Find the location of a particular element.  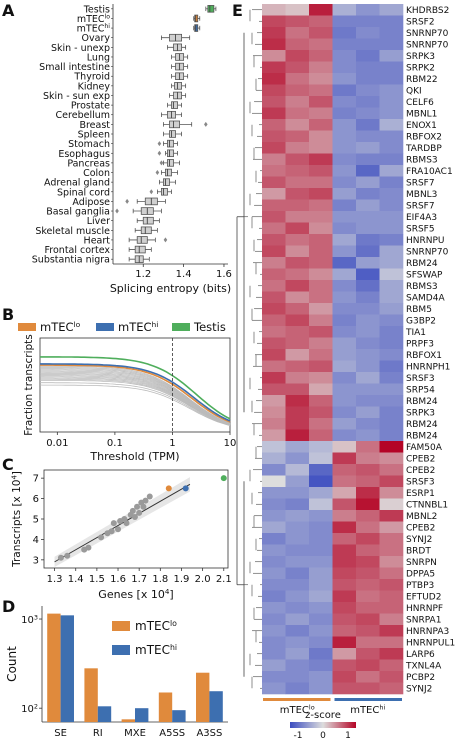

heatmap-row-label: HNRNPU is located at coordinates (425, 241).